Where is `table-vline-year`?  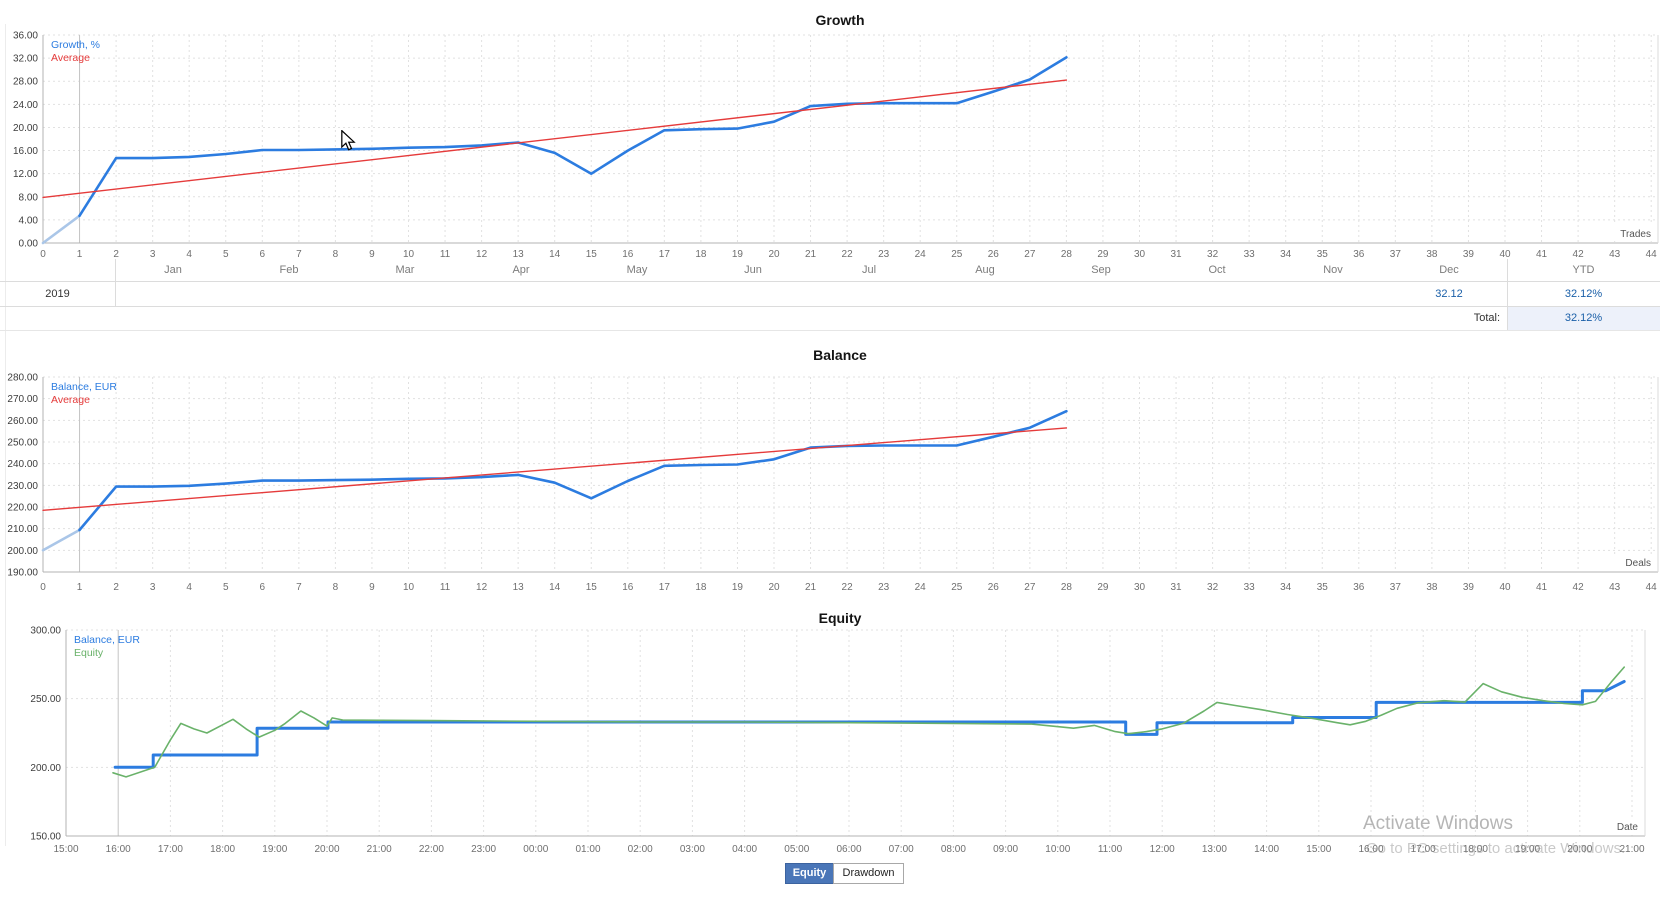 table-vline-year is located at coordinates (115, 282).